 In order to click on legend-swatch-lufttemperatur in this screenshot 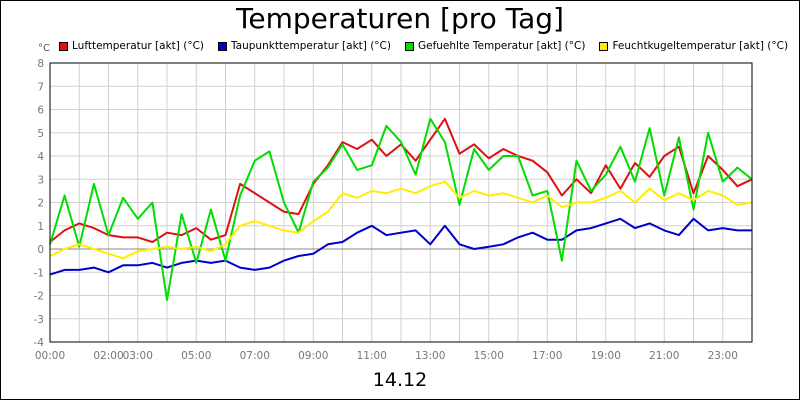, I will do `click(63, 46)`.